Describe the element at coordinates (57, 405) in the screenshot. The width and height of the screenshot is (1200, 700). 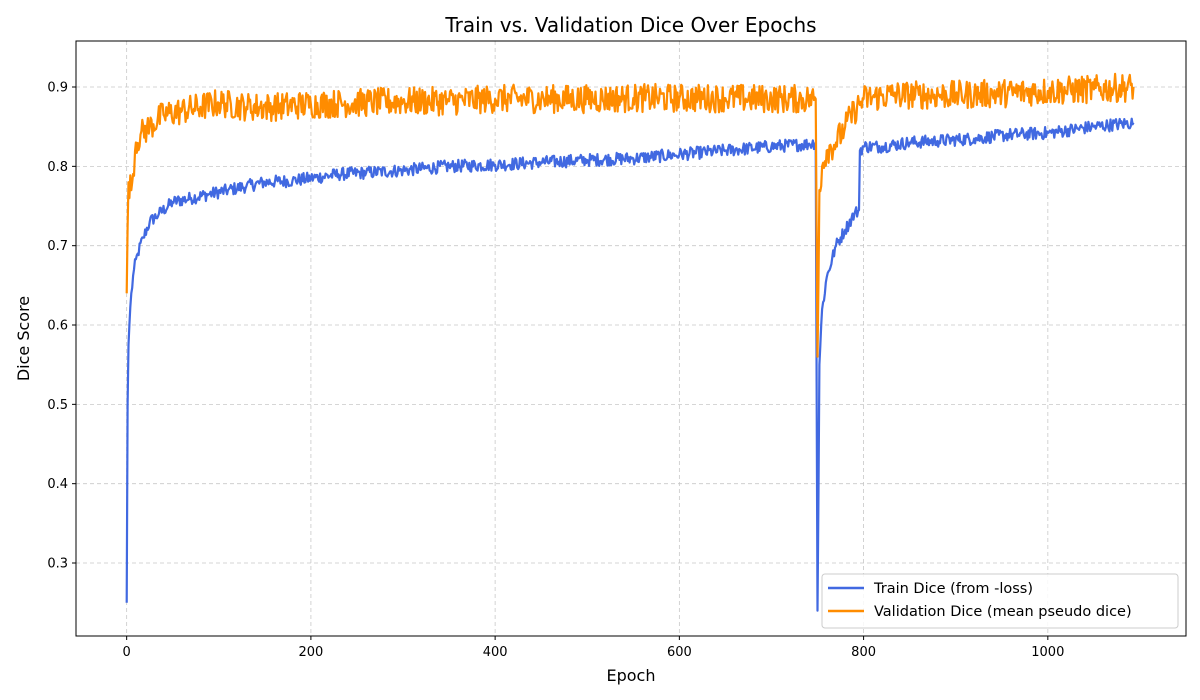
I see `y-tick-label: 0.5` at that location.